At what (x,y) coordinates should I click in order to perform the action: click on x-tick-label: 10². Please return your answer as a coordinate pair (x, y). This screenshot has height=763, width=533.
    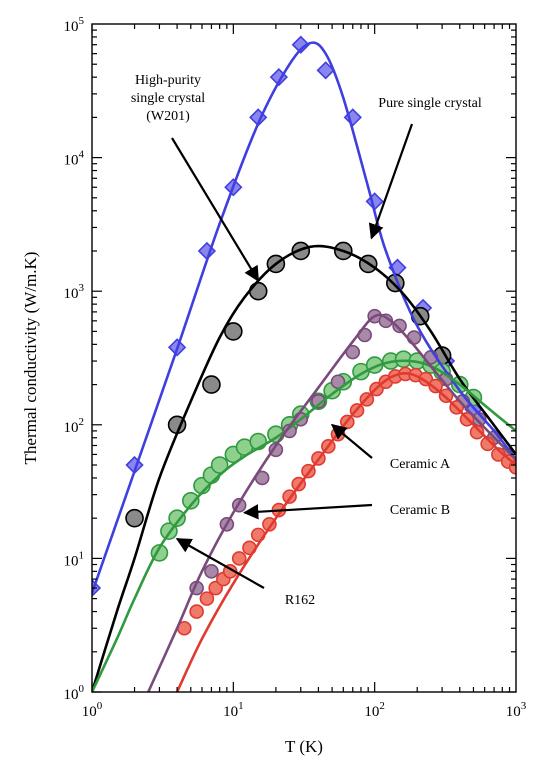
    Looking at the image, I should click on (374, 710).